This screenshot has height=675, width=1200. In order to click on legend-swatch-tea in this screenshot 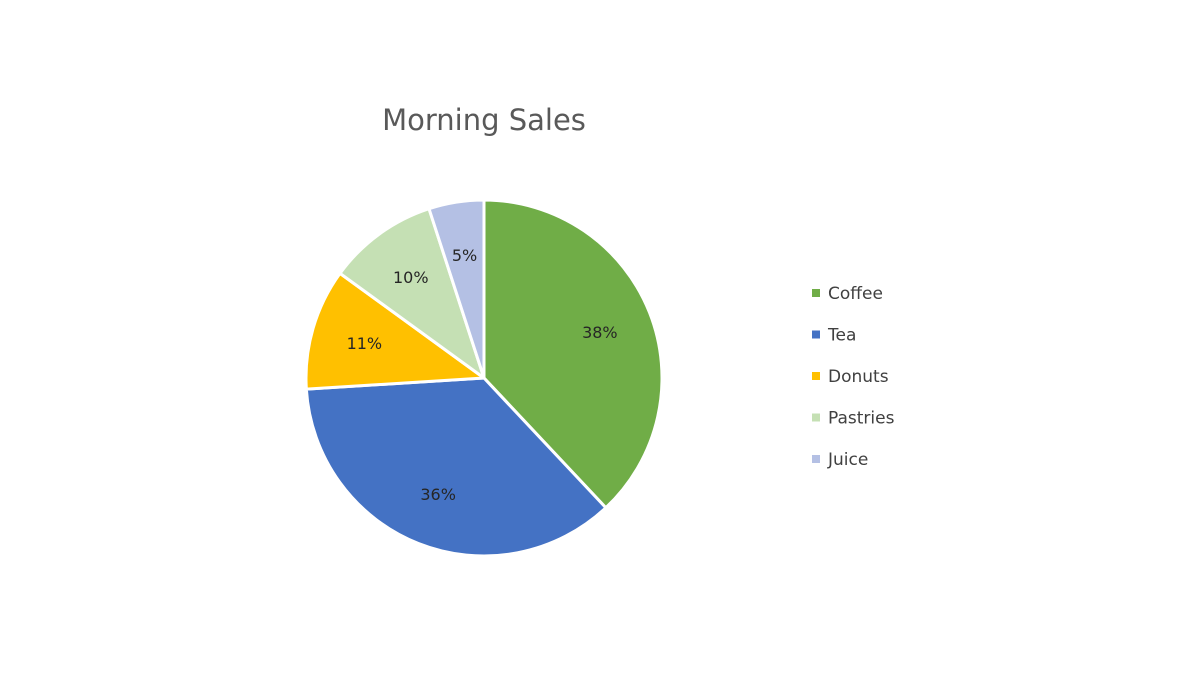, I will do `click(816, 334)`.